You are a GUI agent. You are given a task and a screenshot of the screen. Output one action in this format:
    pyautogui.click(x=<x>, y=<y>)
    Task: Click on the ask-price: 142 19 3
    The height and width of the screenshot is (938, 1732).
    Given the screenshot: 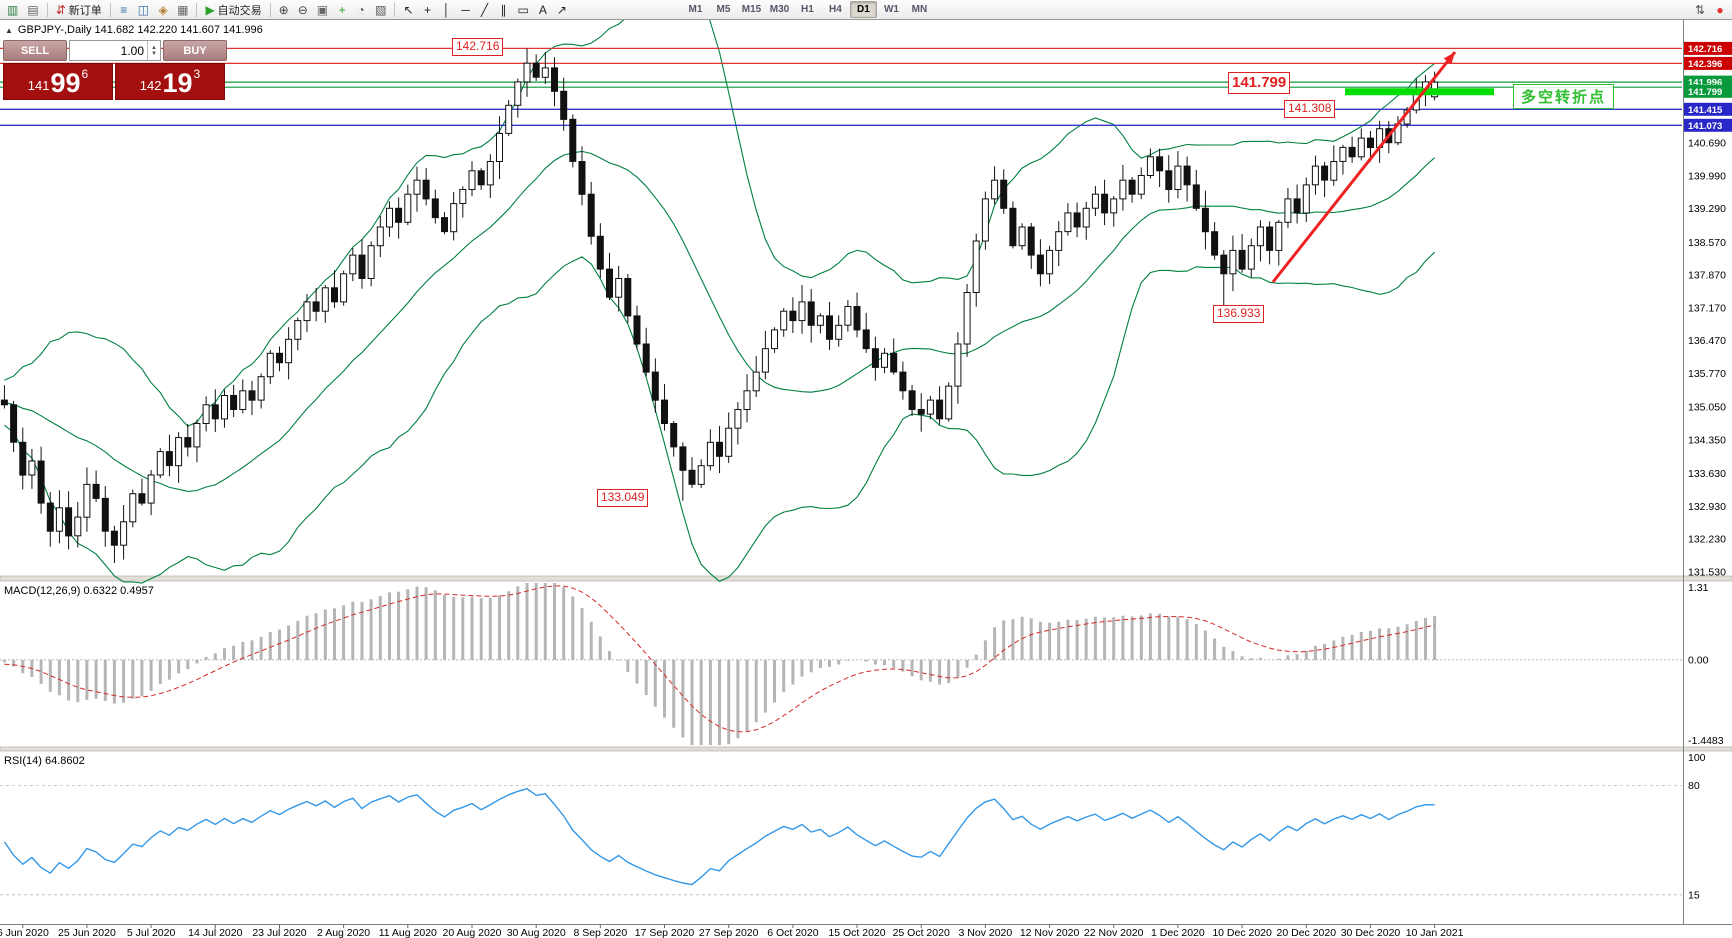 What is the action you would take?
    pyautogui.click(x=170, y=81)
    